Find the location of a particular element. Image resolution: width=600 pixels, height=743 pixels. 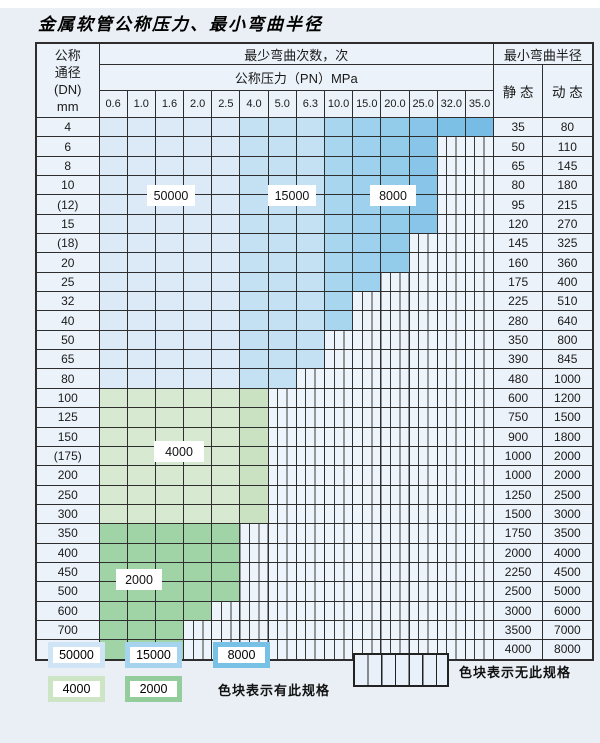

dynamic-radius-cell: 4500 is located at coordinates (568, 572).